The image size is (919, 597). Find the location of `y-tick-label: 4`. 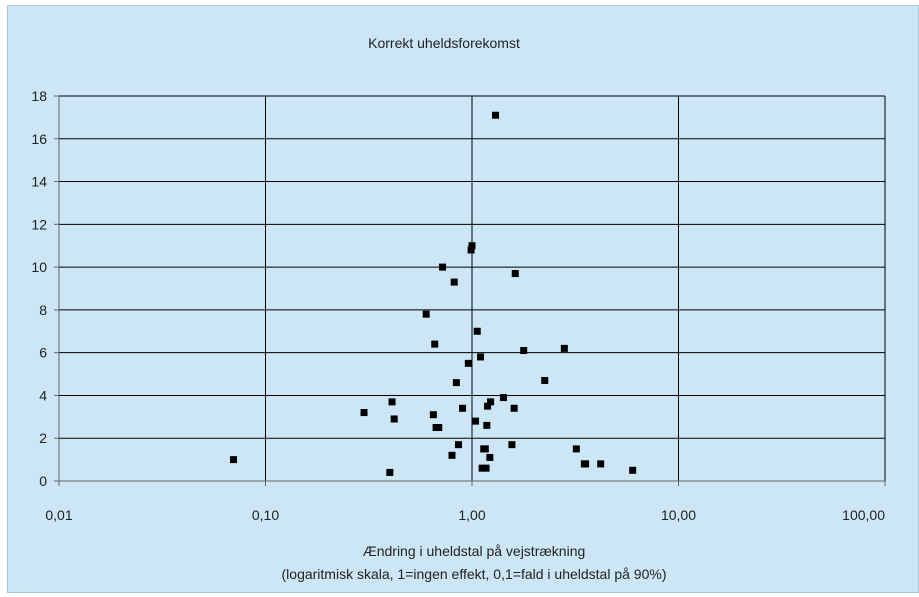

y-tick-label: 4 is located at coordinates (43, 395).